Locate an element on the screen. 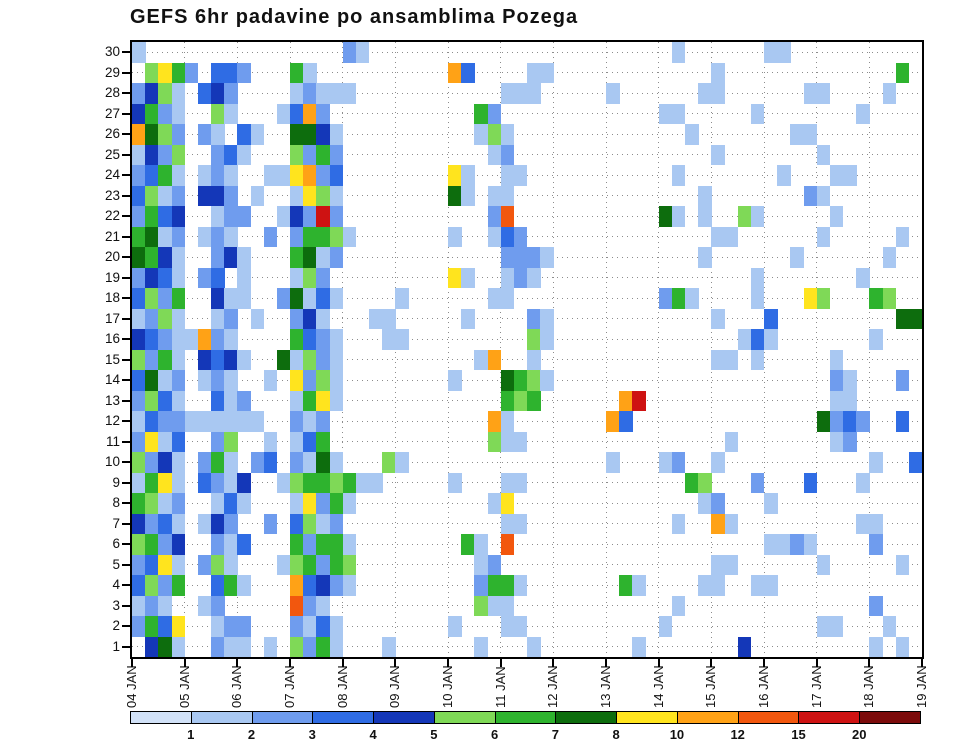  grid-h-line is located at coordinates (527, 565).